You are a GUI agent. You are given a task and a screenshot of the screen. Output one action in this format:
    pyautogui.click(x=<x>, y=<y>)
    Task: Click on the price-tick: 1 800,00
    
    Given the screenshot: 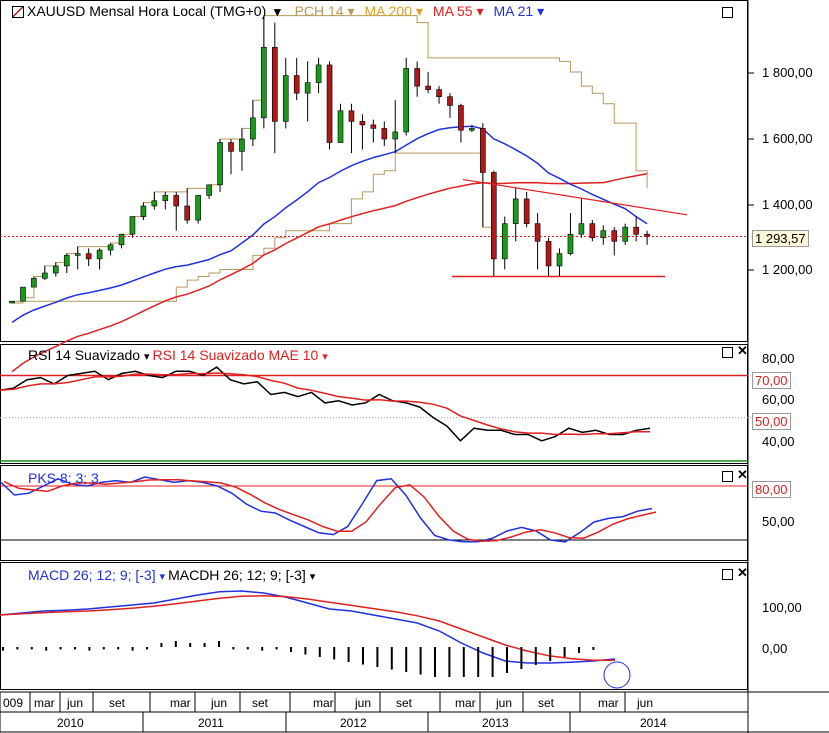 What is the action you would take?
    pyautogui.click(x=787, y=72)
    